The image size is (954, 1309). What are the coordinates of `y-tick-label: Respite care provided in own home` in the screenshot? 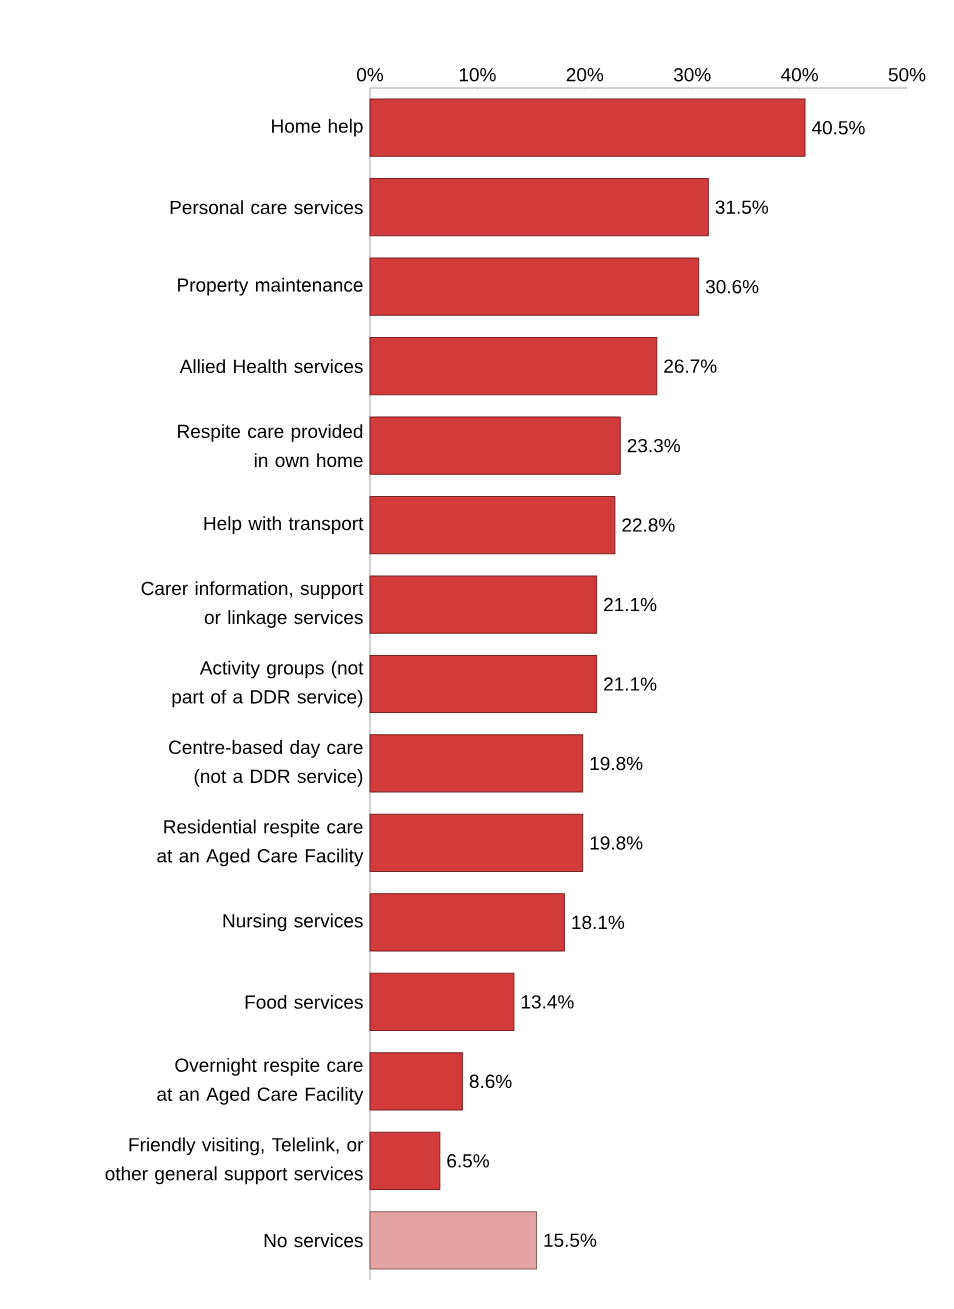 It's located at (270, 446).